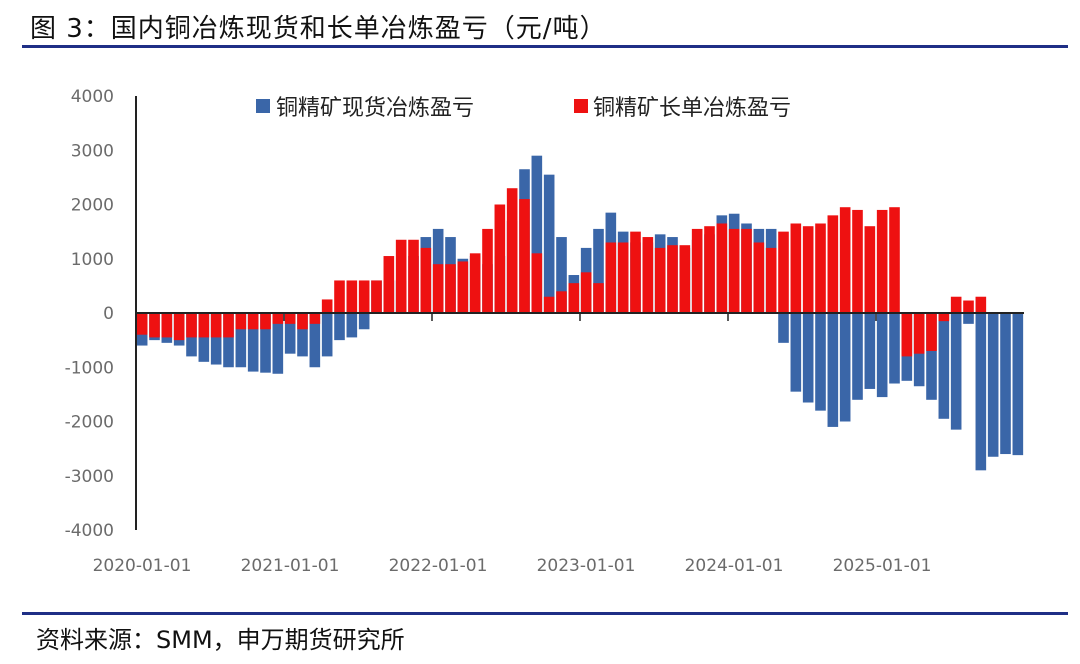 This screenshot has height=664, width=1080. What do you see at coordinates (318, 29) in the screenshot?
I see `chart-title: 图 3：国内铜冶炼现货和长单冶炼盈亏（元/吨）` at bounding box center [318, 29].